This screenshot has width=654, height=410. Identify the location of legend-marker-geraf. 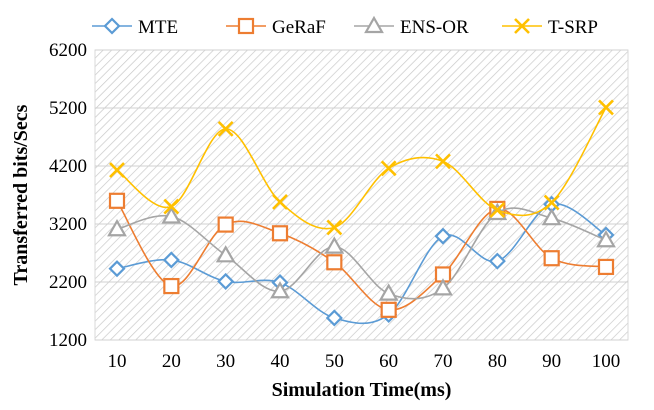
(246, 26).